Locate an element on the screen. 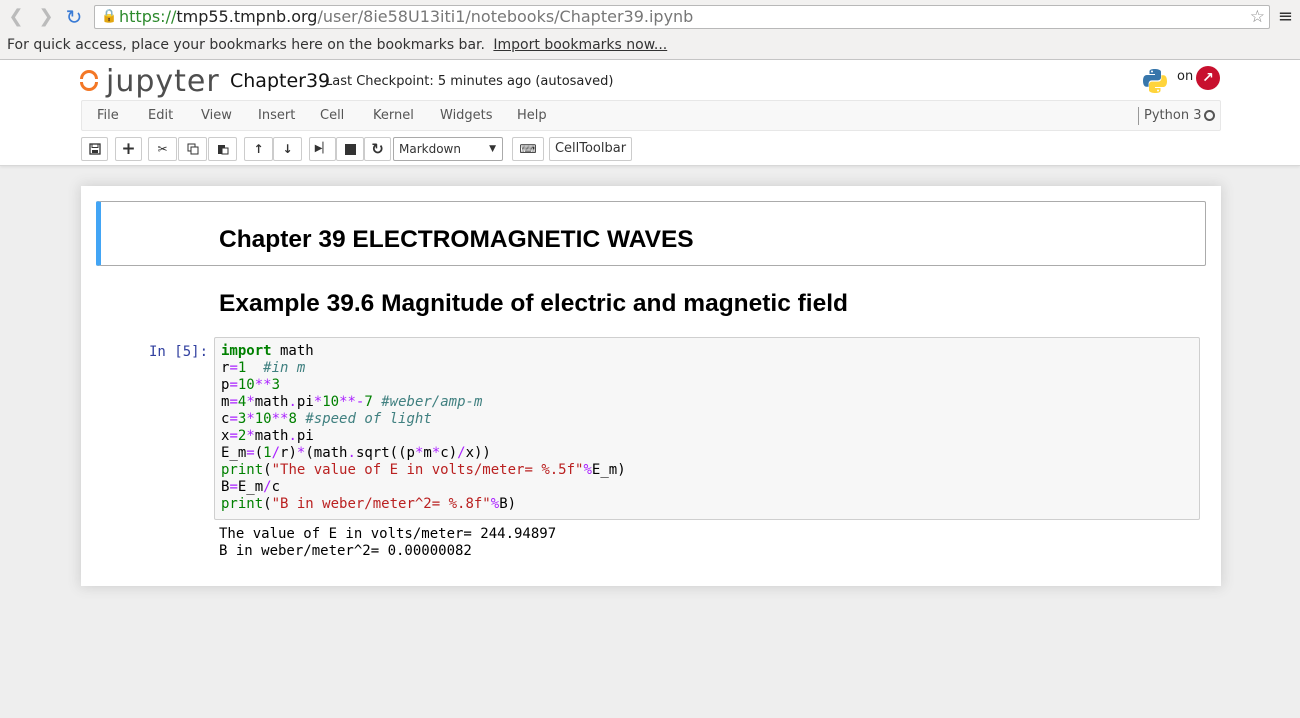  input-prompt: In [5]: is located at coordinates (179, 352).